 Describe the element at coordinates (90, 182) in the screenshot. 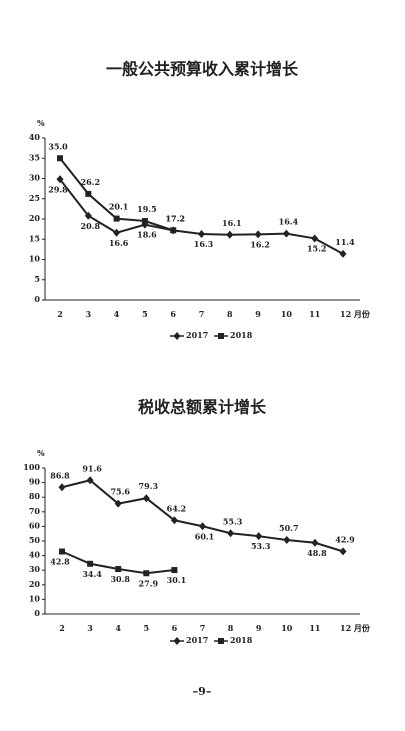

I see `data-label: 26.2` at that location.